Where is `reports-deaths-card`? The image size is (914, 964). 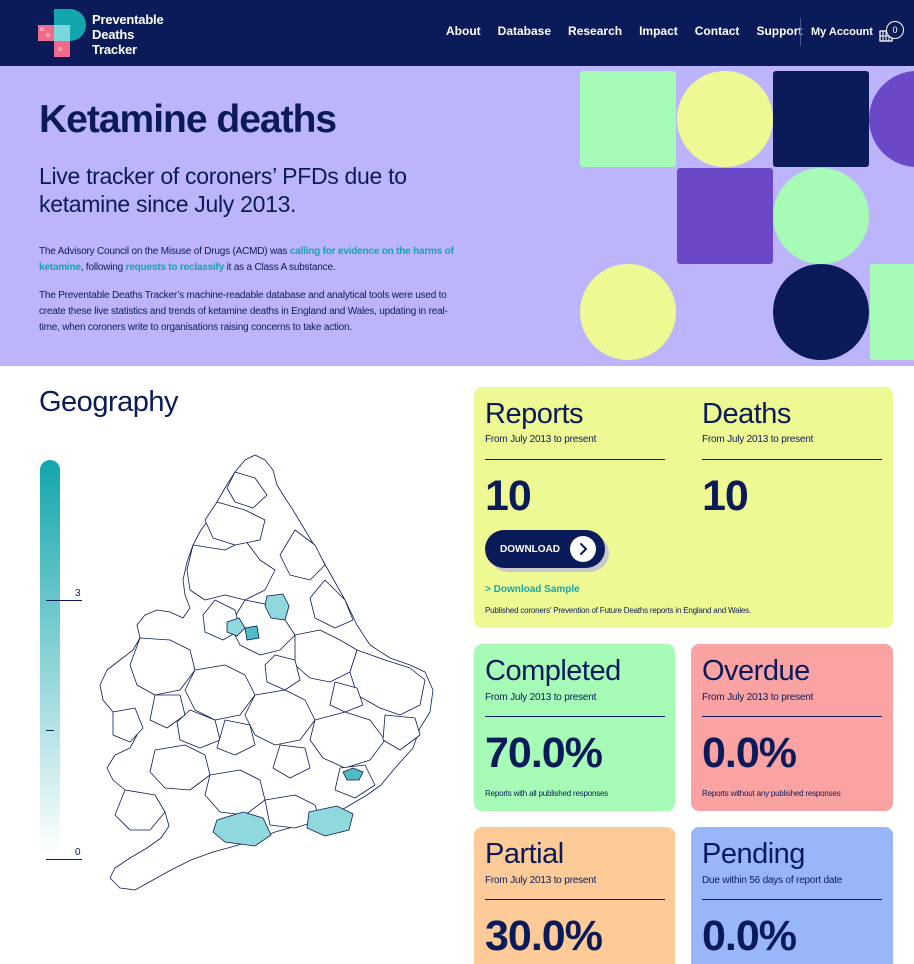 reports-deaths-card is located at coordinates (683, 507).